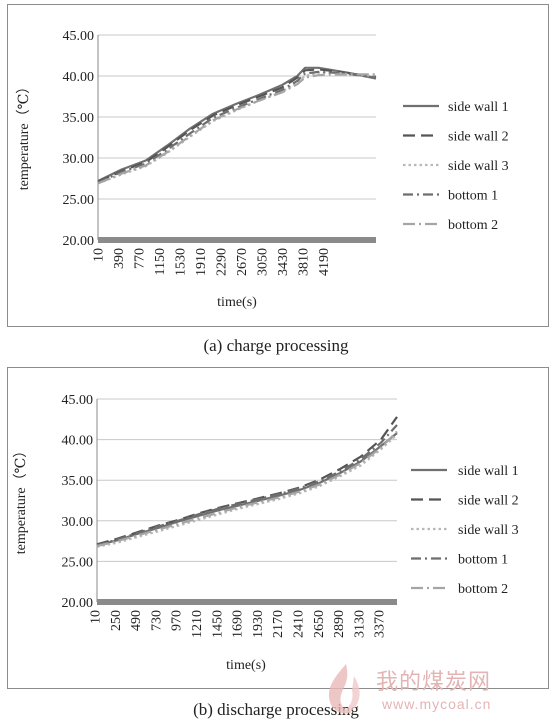 Image resolution: width=552 pixels, height=725 pixels. I want to click on x-tick-label: 770, so click(140, 258).